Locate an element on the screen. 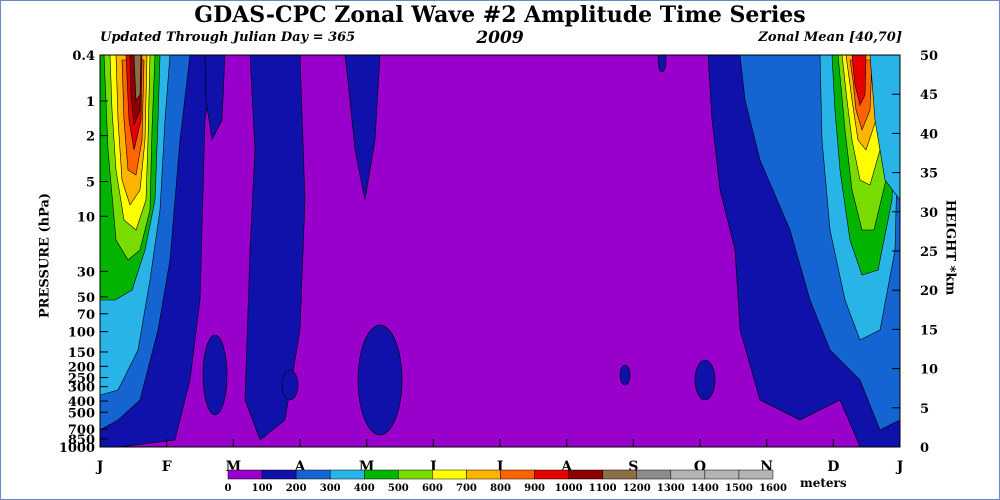 Image resolution: width=1000 pixels, height=500 pixels. colorbar-tick-label: 1100 is located at coordinates (603, 488).